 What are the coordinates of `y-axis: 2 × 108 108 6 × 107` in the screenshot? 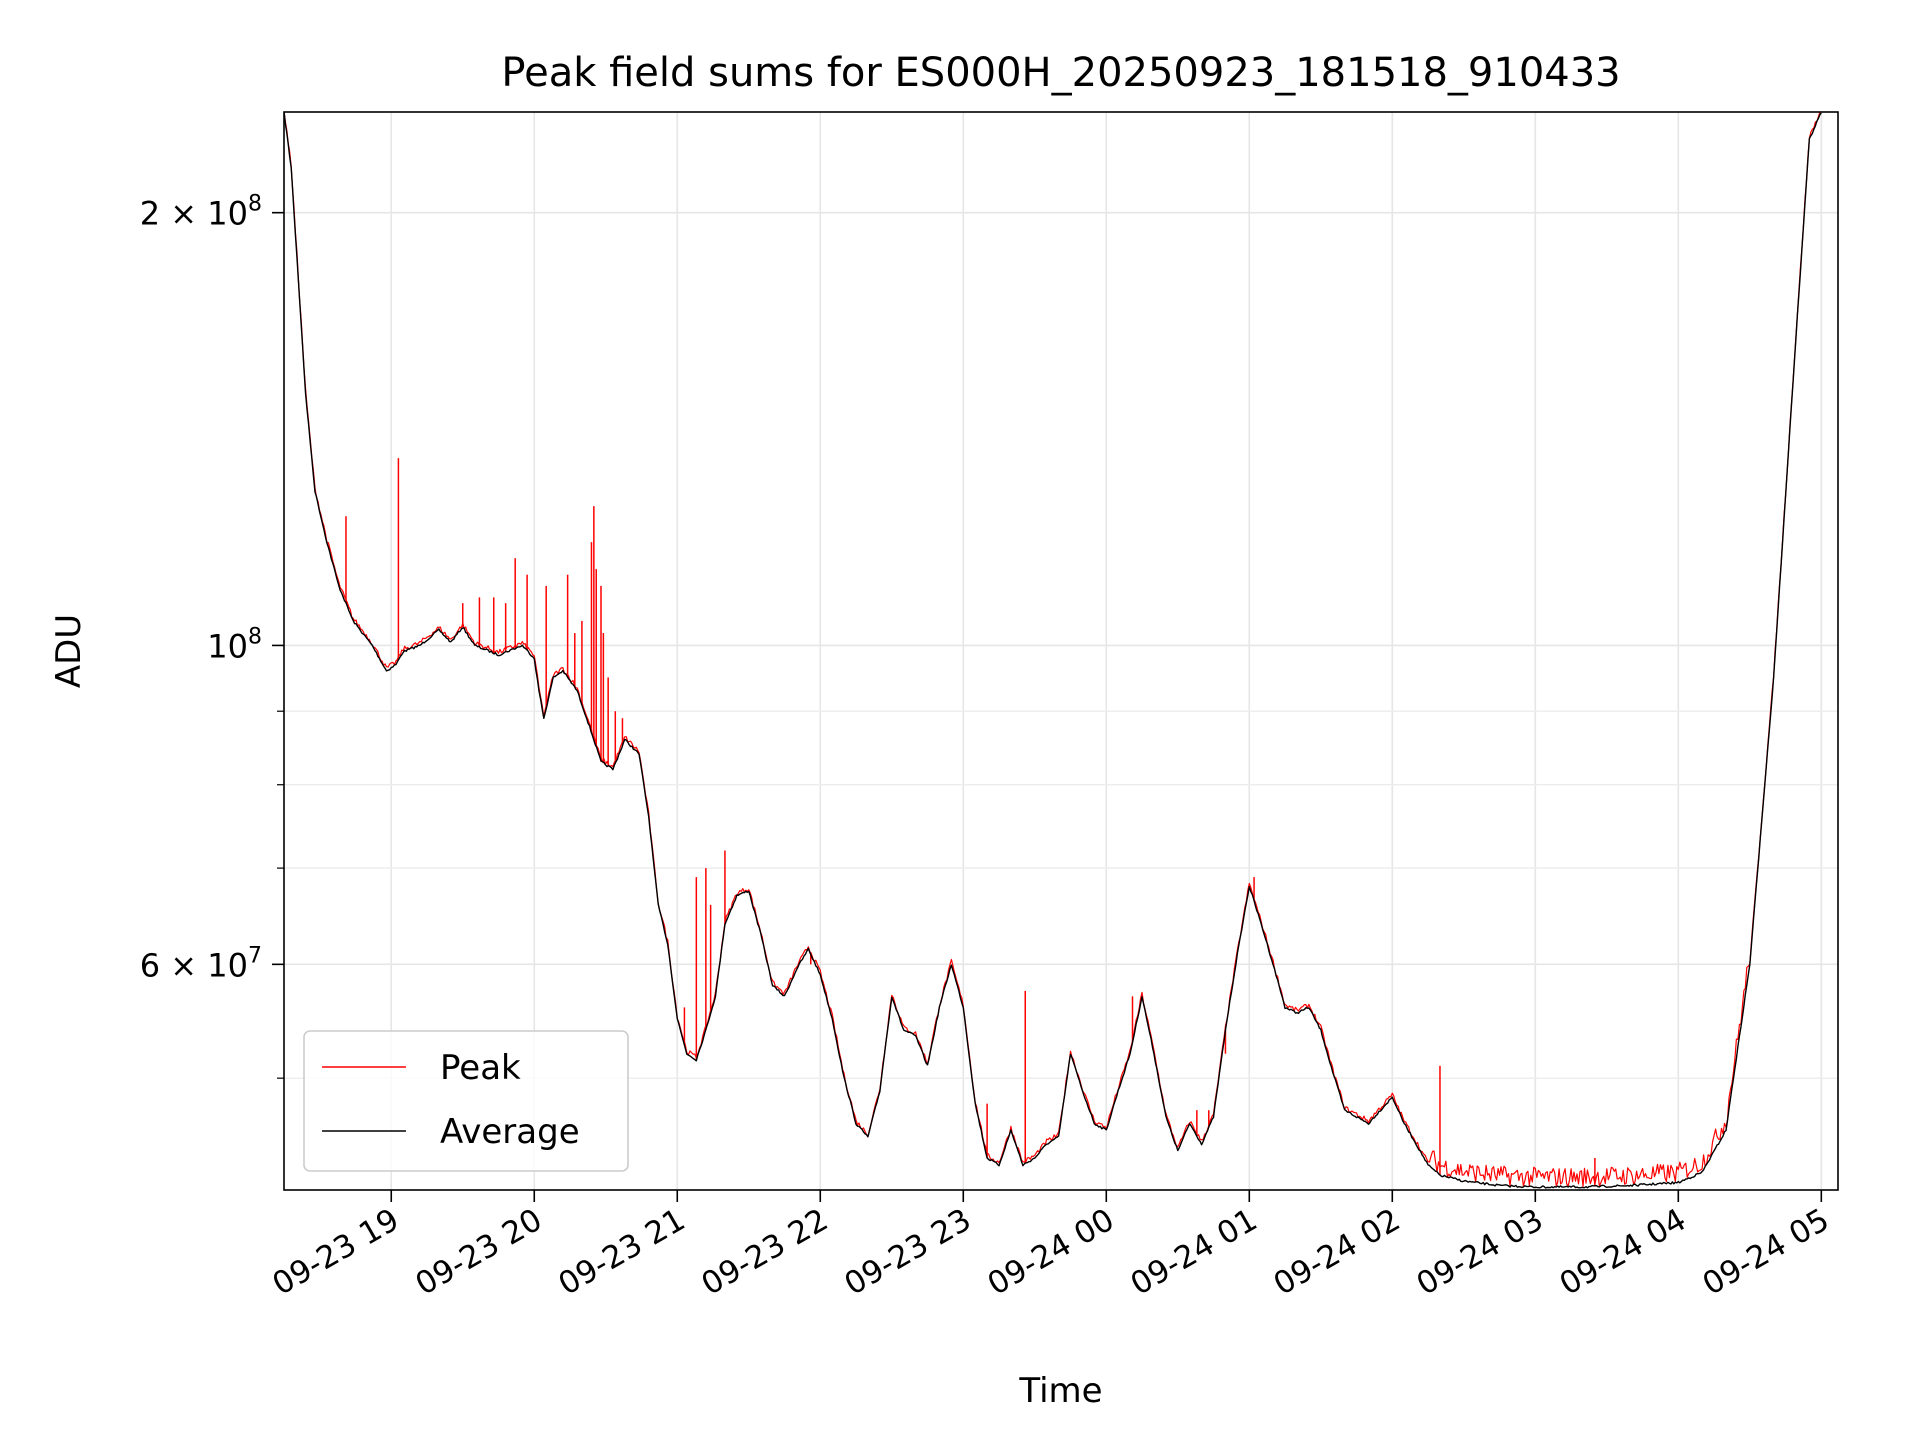 It's located at (212, 635).